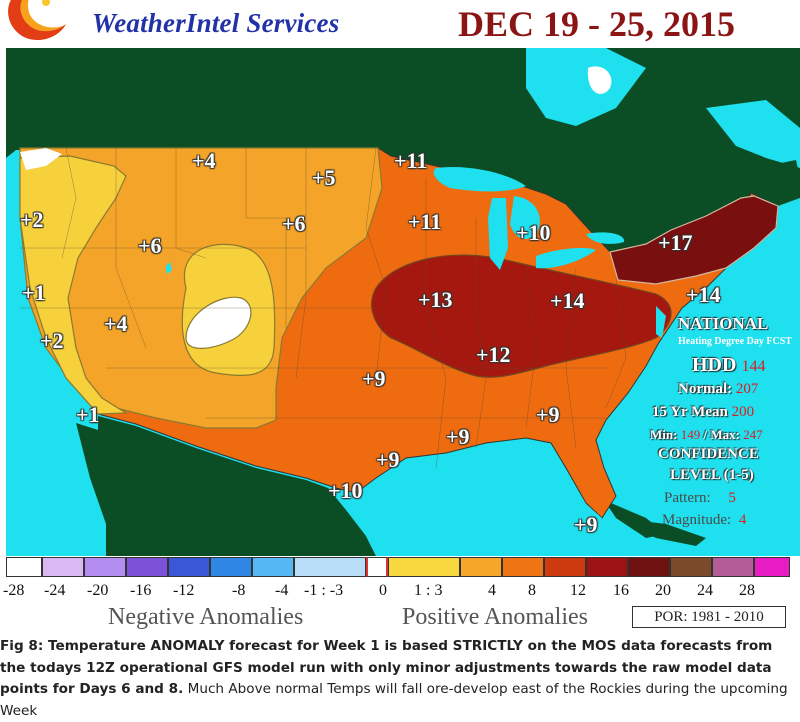  I want to click on legend-tick: -24, so click(55, 590).